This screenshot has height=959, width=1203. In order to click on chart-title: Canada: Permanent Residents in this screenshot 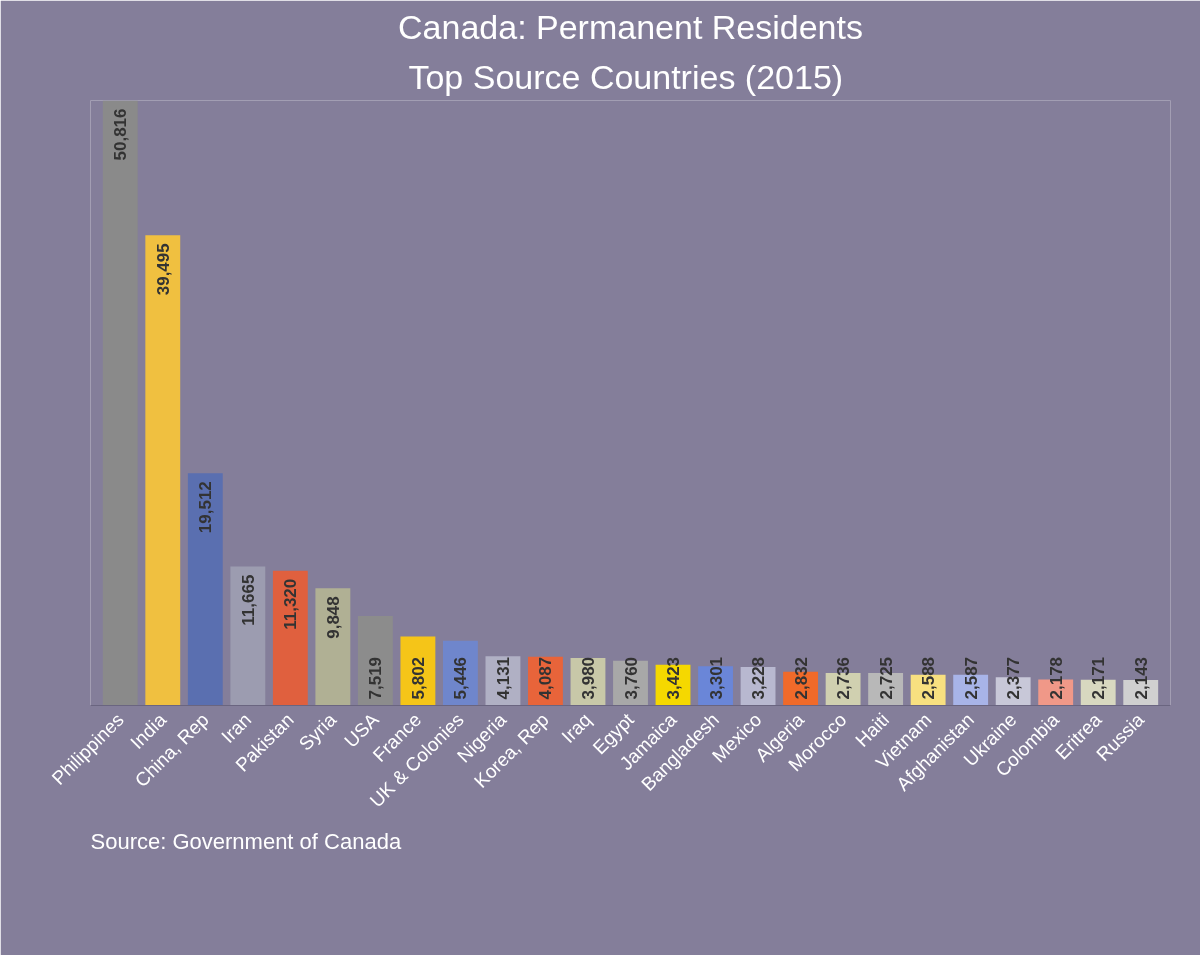, I will do `click(630, 26)`.